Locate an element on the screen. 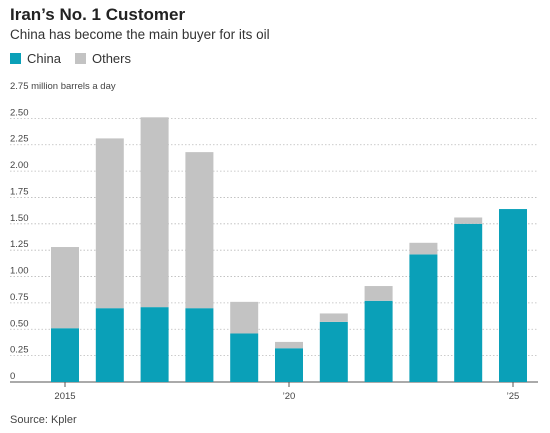 The height and width of the screenshot is (433, 550). legend-item-china: China is located at coordinates (35, 58).